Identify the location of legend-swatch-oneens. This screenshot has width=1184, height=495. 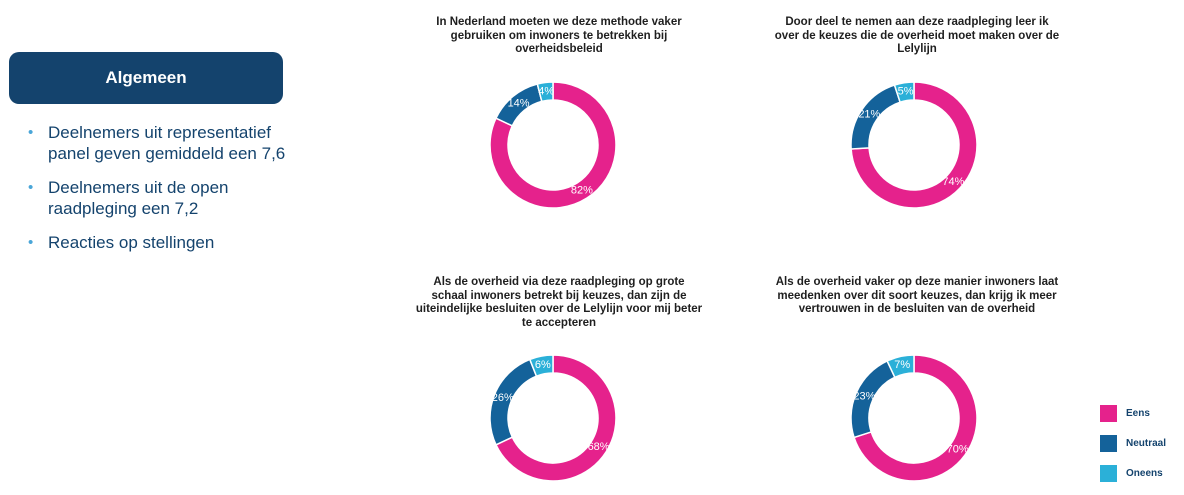
(1108, 473).